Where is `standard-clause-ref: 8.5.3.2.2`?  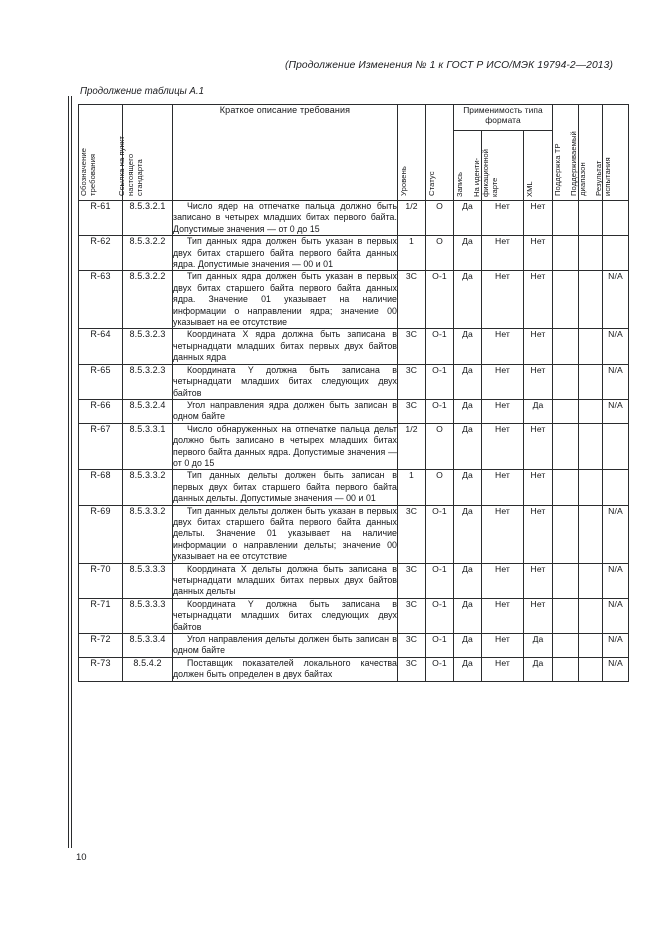
standard-clause-ref: 8.5.3.2.2 is located at coordinates (147, 253).